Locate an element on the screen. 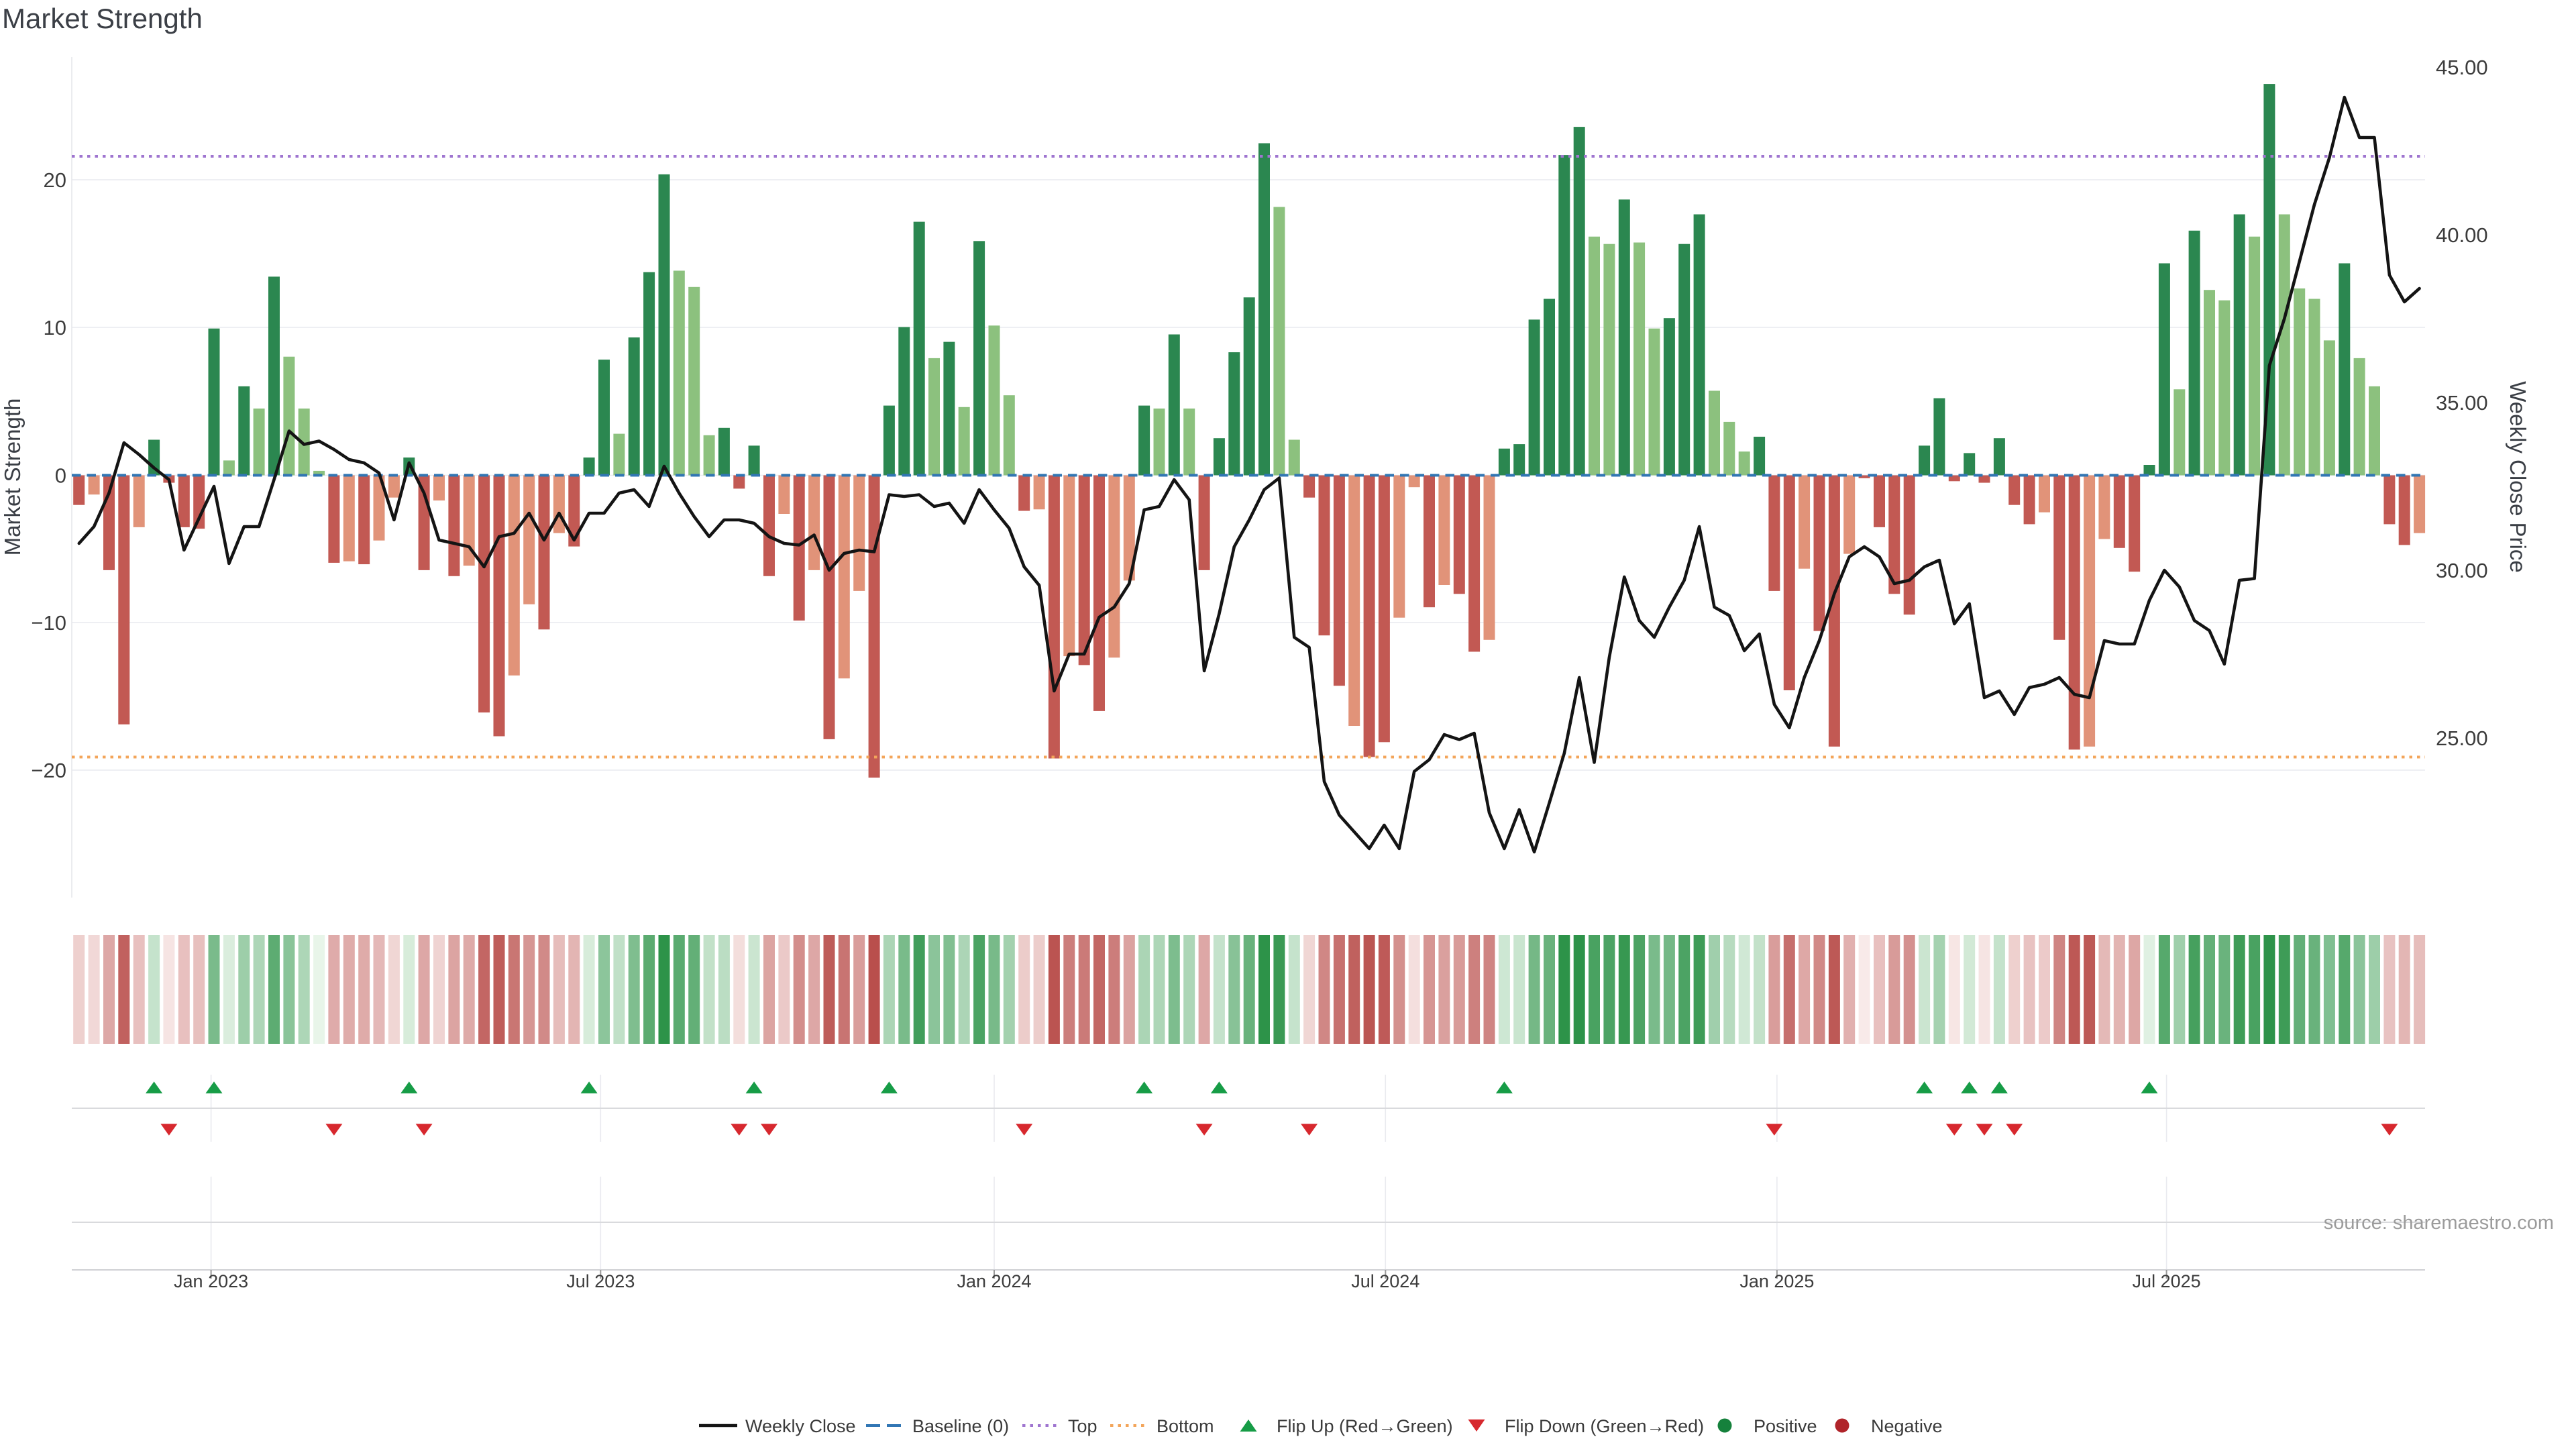 The height and width of the screenshot is (1449, 2576). svg-text: −20 is located at coordinates (48, 770).